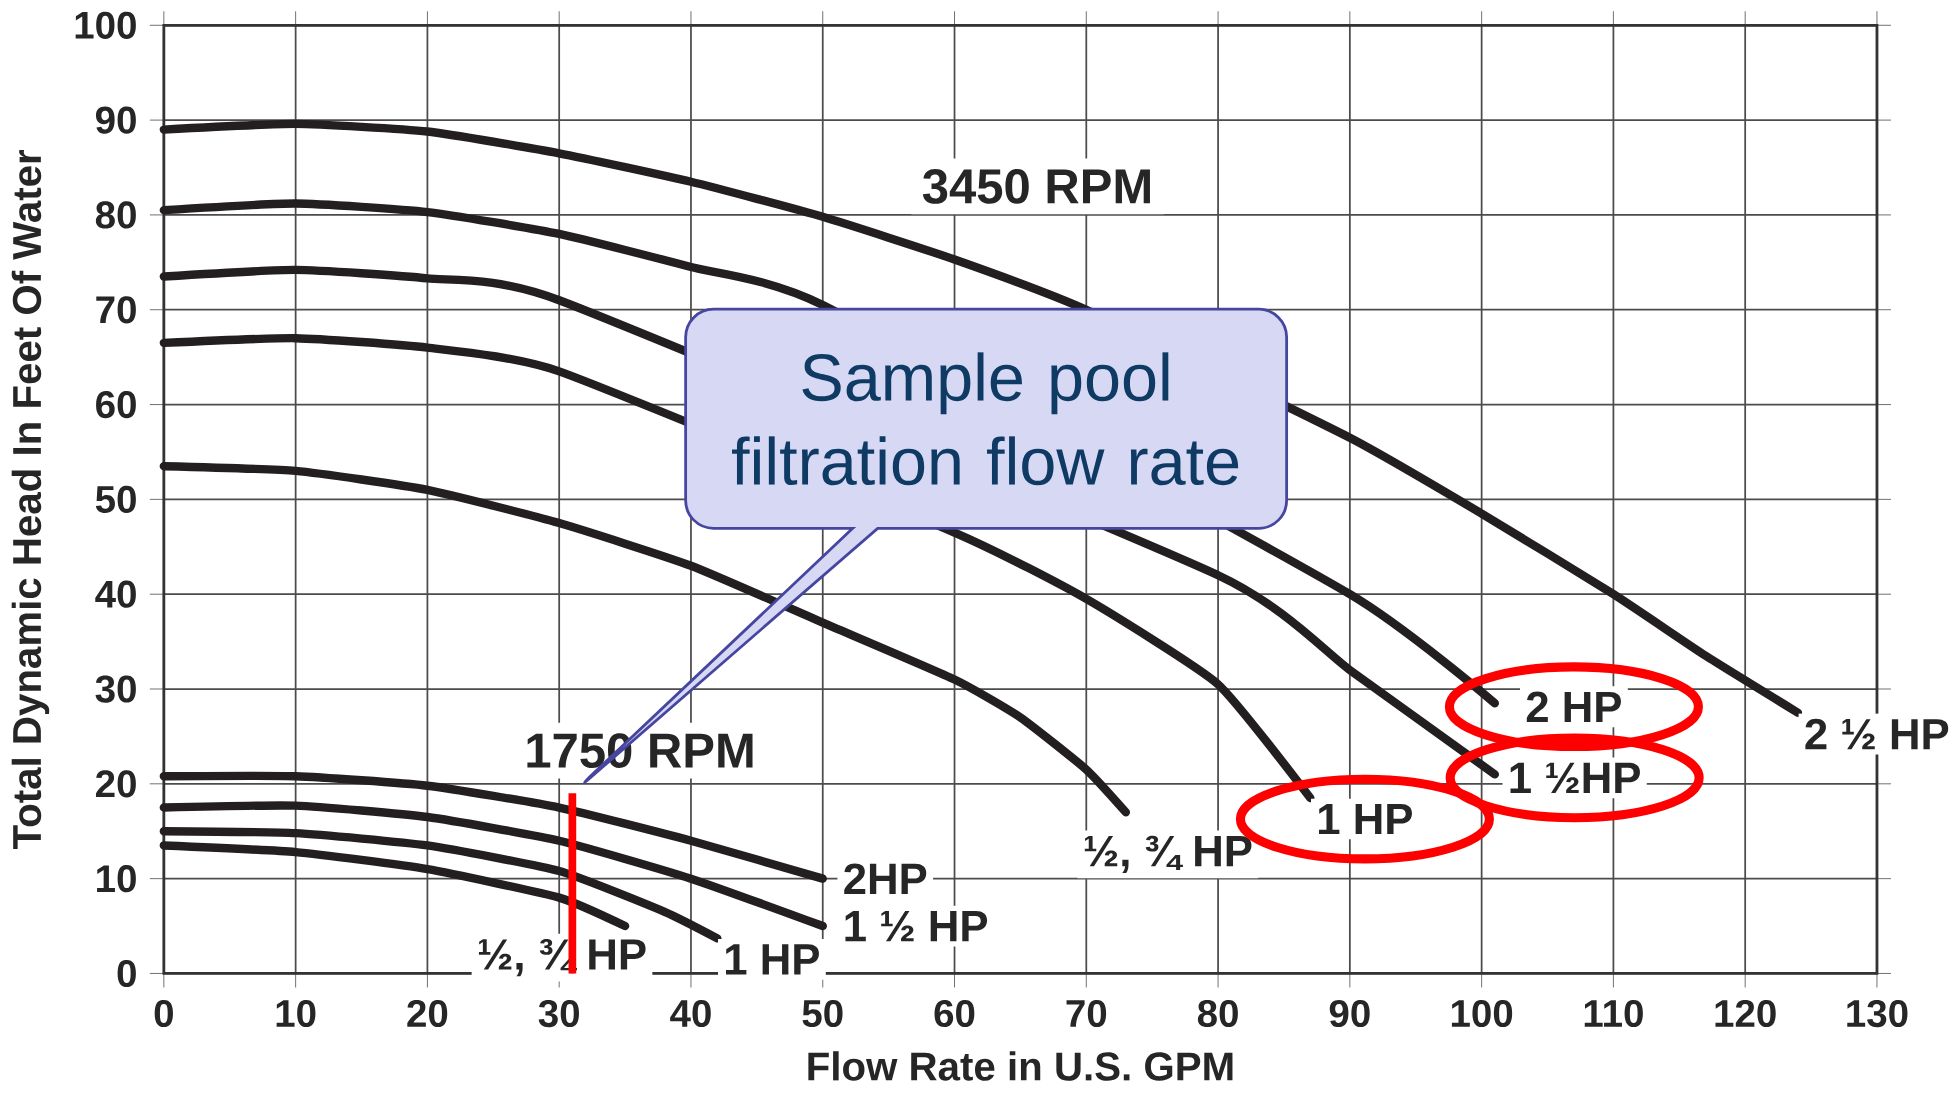 Image resolution: width=1955 pixels, height=1098 pixels. Describe the element at coordinates (105, 25) in the screenshot. I see `y-tick-label: 100` at that location.